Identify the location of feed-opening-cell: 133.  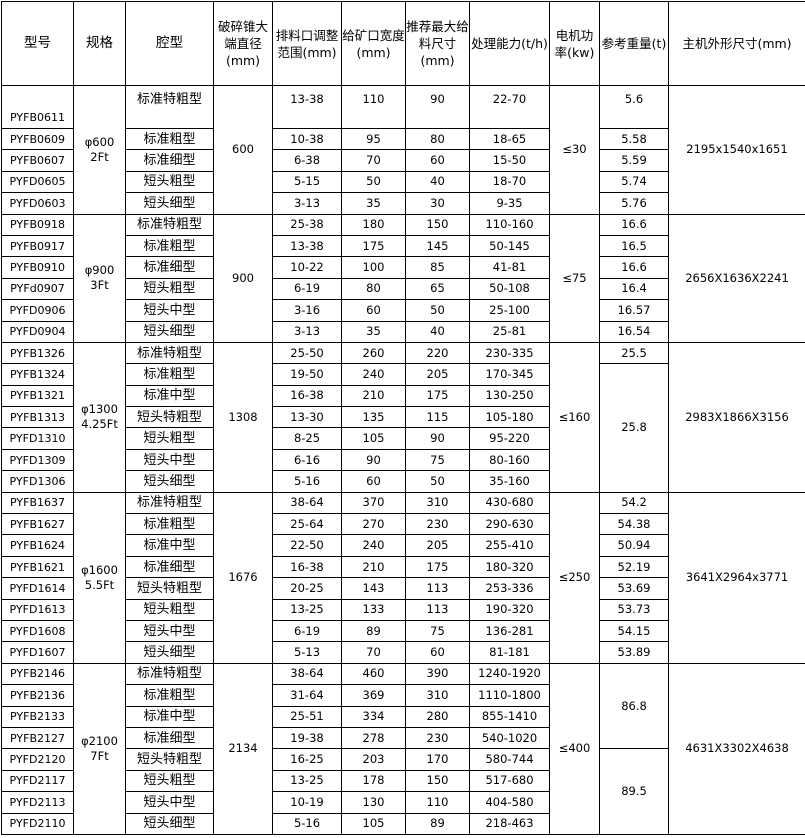
(374, 609).